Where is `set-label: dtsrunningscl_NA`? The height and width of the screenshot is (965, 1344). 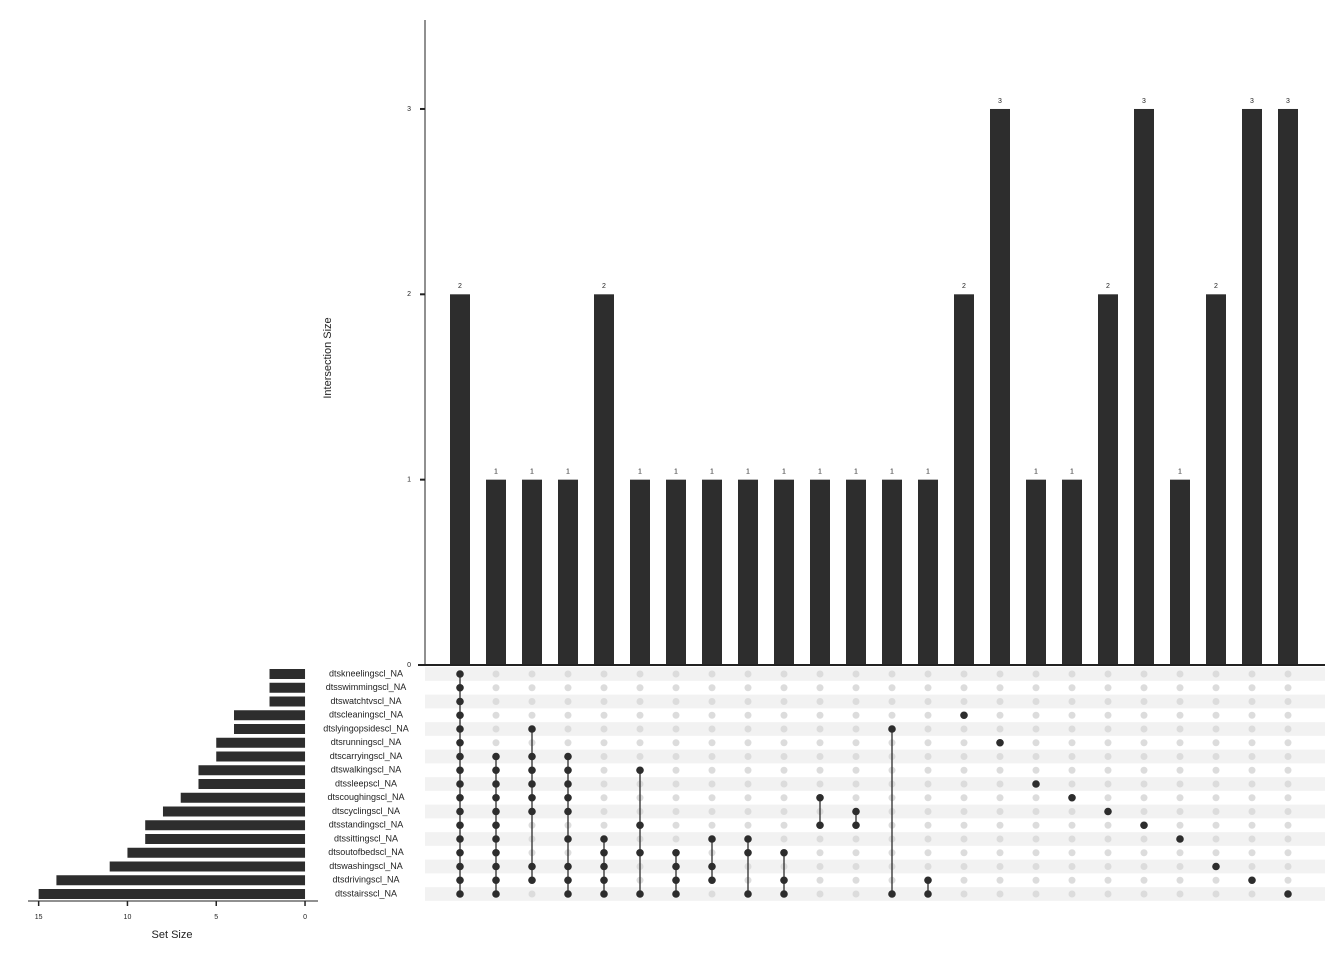 set-label: dtsrunningscl_NA is located at coordinates (366, 742).